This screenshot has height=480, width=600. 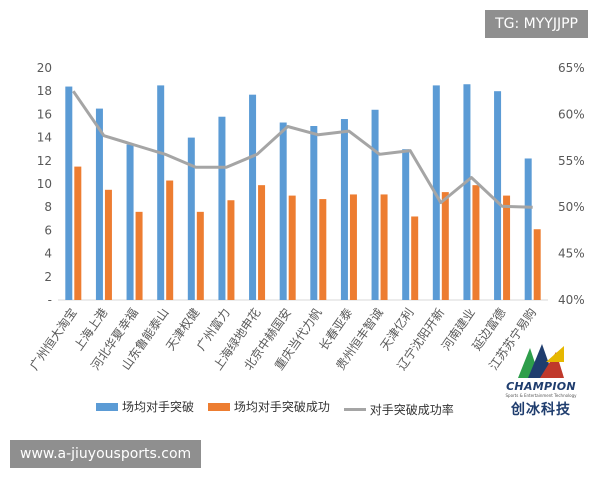 What do you see at coordinates (571, 300) in the screenshot?
I see `y-right-tick-label: 40%` at bounding box center [571, 300].